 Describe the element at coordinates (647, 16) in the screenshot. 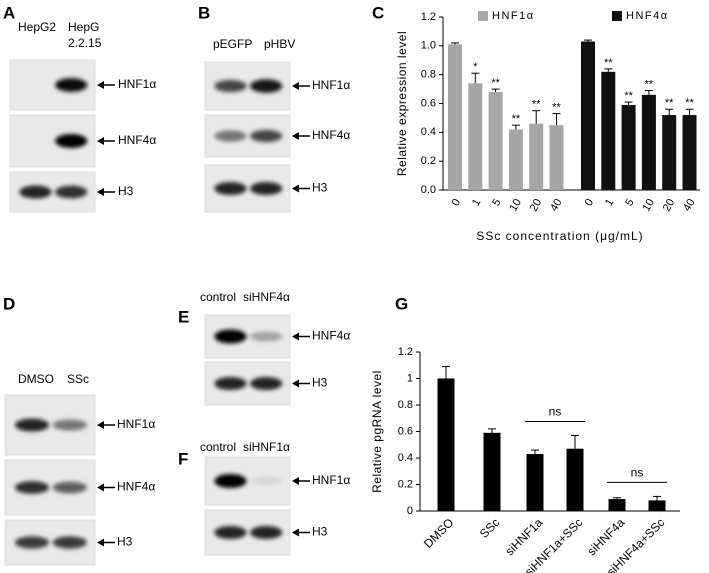

I see `legend-label: HNF4α` at that location.